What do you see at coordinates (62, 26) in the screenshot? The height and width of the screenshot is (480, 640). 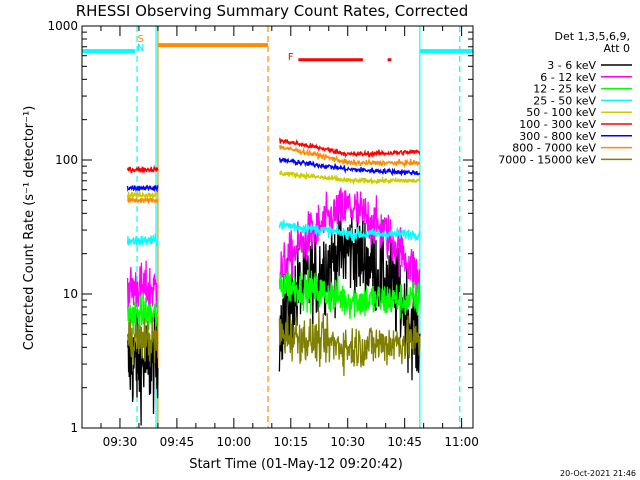 I see `y-tick-label: 1000` at bounding box center [62, 26].